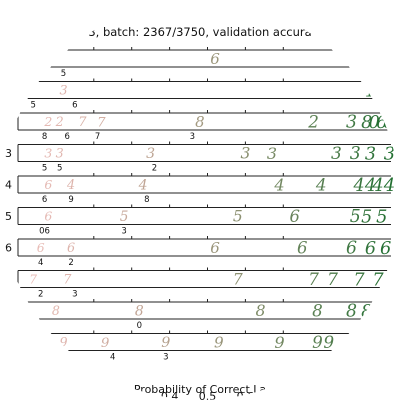 The height and width of the screenshot is (404, 400). I want to click on x-tick-label: 0.7, so click(284, 395).